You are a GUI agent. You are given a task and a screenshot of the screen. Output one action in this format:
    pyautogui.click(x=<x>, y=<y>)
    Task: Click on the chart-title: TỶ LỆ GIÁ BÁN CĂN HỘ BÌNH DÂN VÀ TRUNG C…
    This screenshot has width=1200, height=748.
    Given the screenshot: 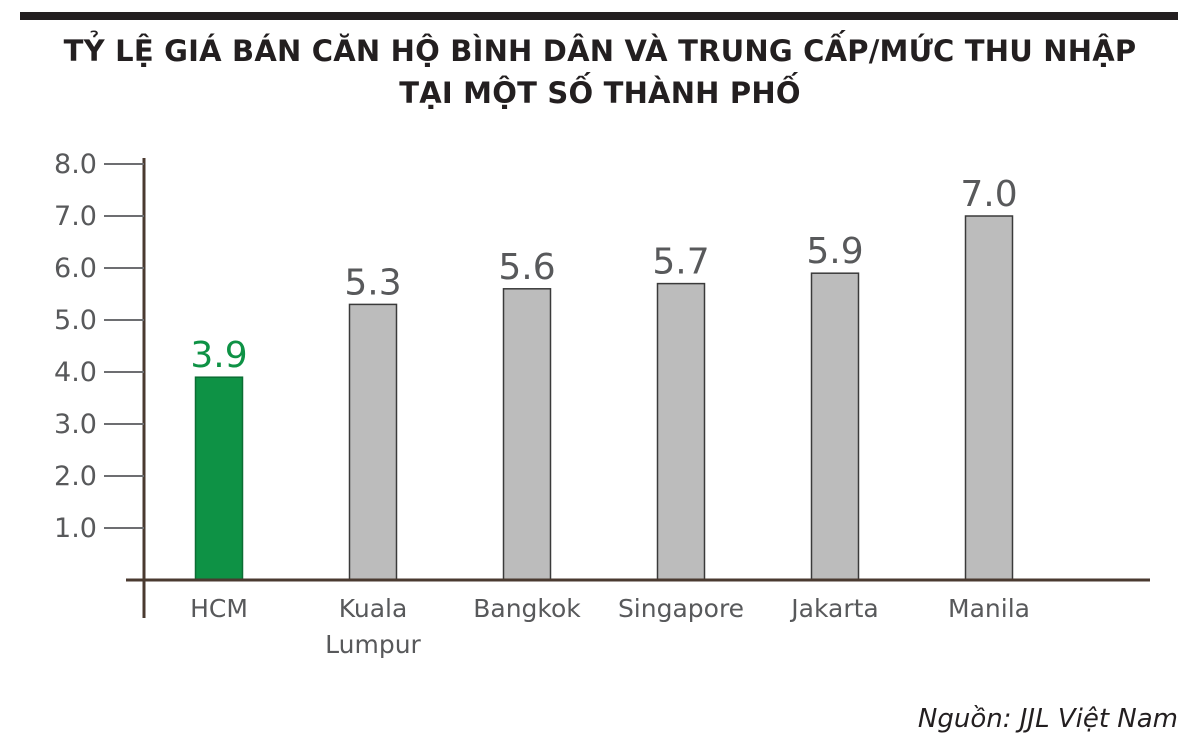 What is the action you would take?
    pyautogui.click(x=600, y=72)
    